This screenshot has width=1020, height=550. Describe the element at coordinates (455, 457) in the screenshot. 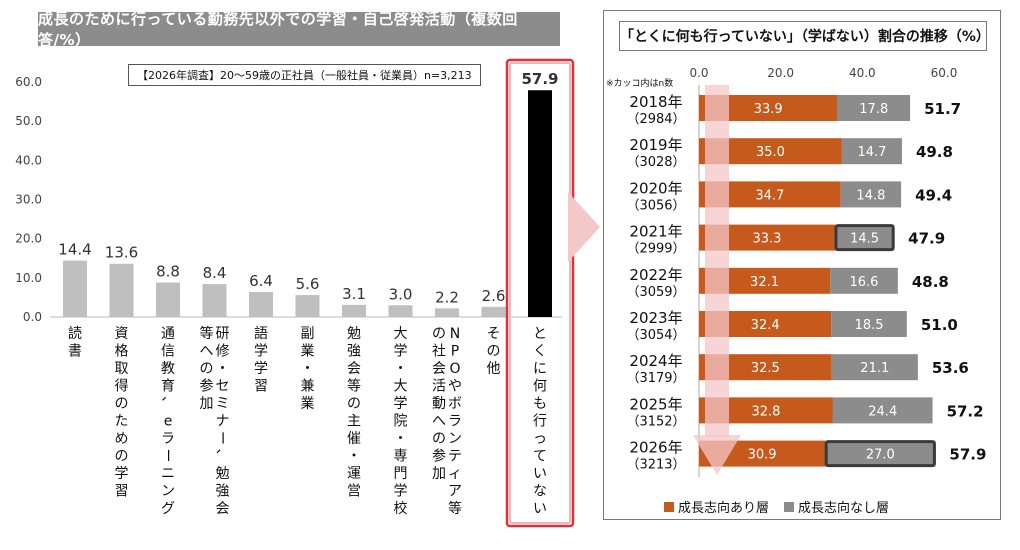

I see `svg-text: テ` at that location.